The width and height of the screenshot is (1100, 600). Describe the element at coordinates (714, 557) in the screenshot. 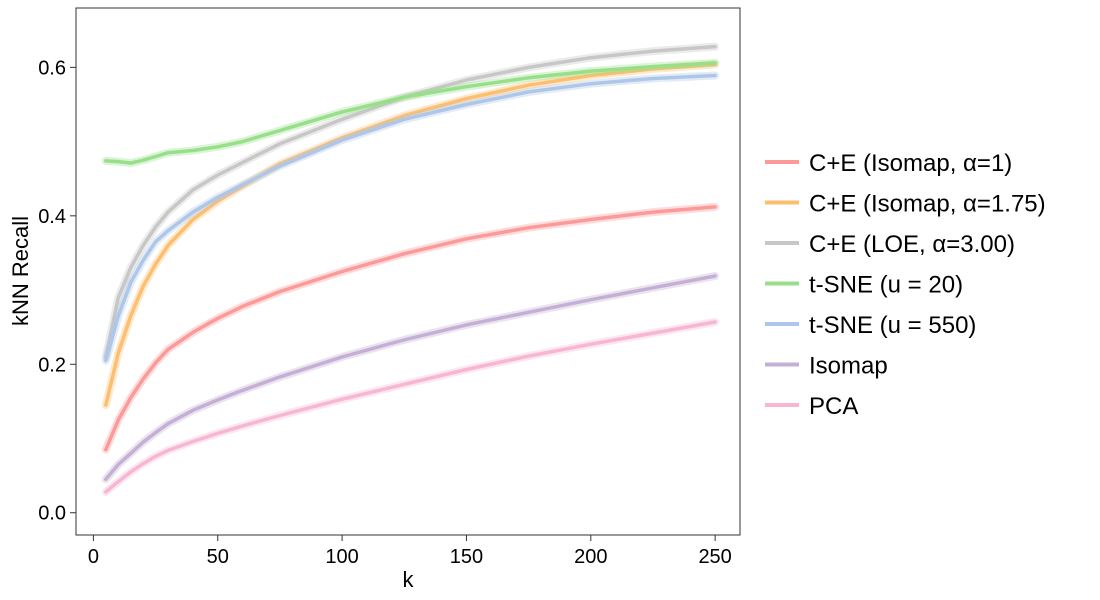

I see `x-tick-label: 250` at that location.